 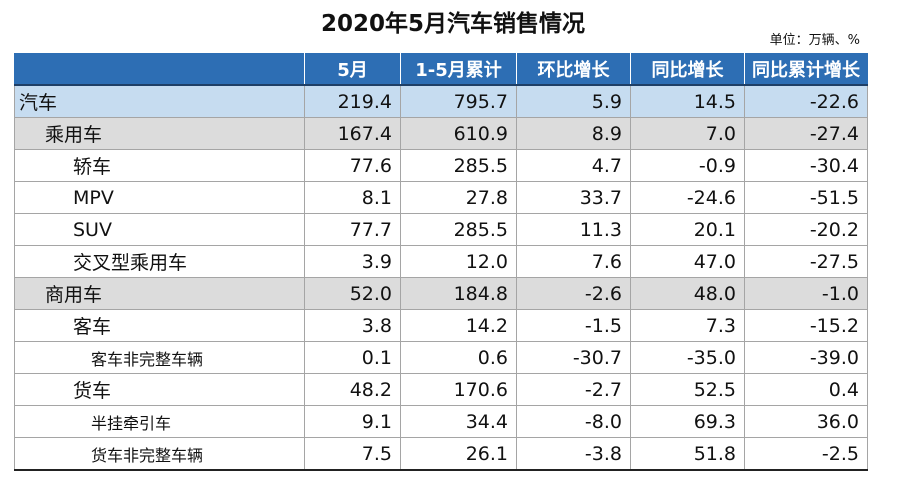 What do you see at coordinates (159, 133) in the screenshot?
I see `row-label: 乘用车` at bounding box center [159, 133].